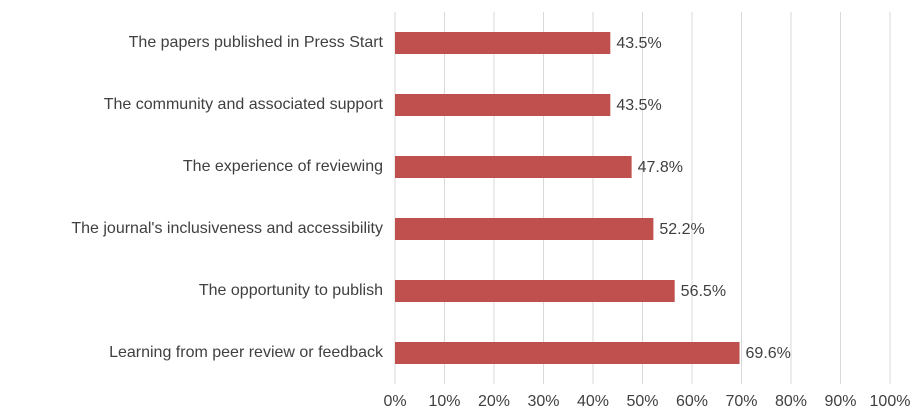  I want to click on data-label: 52.2%, so click(681, 229).